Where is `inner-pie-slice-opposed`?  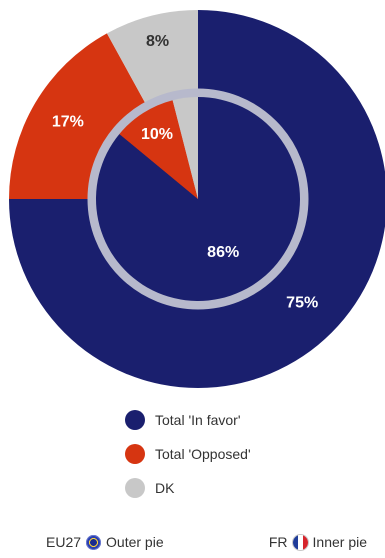 inner-pie-slice-opposed is located at coordinates (158, 149).